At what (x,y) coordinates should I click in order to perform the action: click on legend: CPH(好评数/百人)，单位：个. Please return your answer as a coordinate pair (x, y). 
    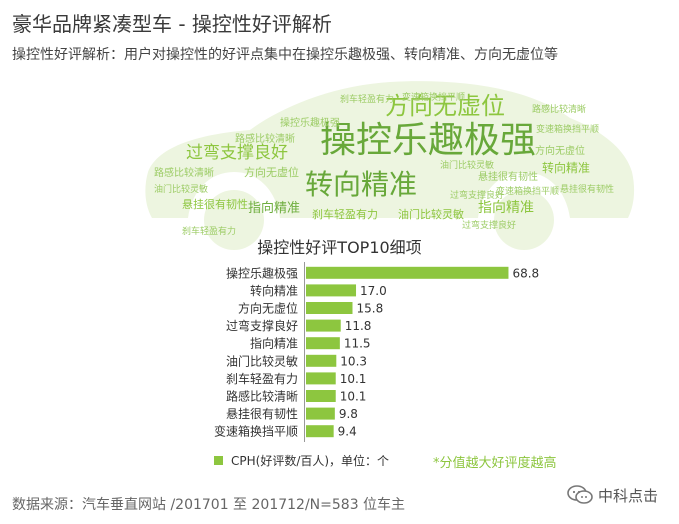
    Looking at the image, I should click on (301, 460).